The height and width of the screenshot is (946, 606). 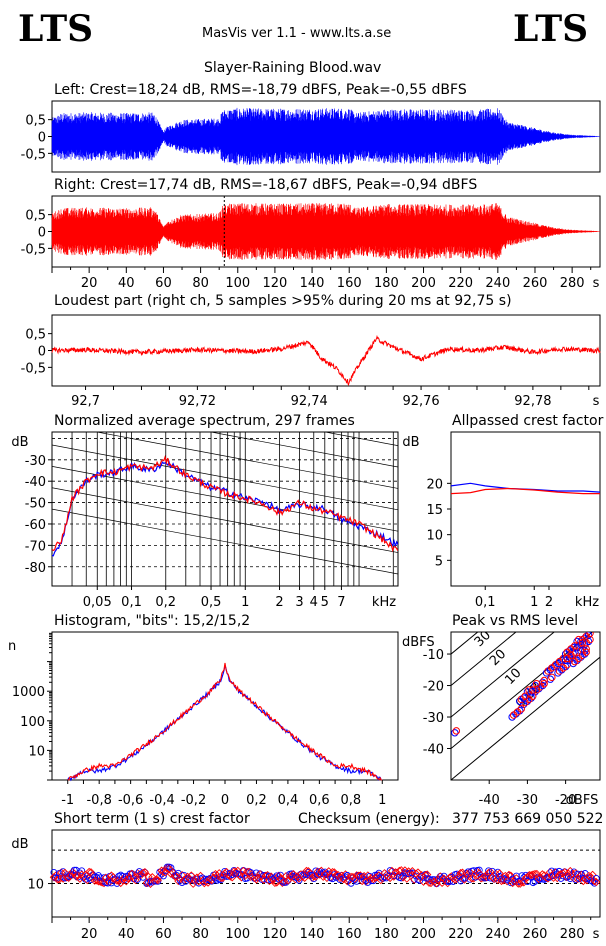 I want to click on short-term-xtick-label: 200, so click(x=423, y=934).